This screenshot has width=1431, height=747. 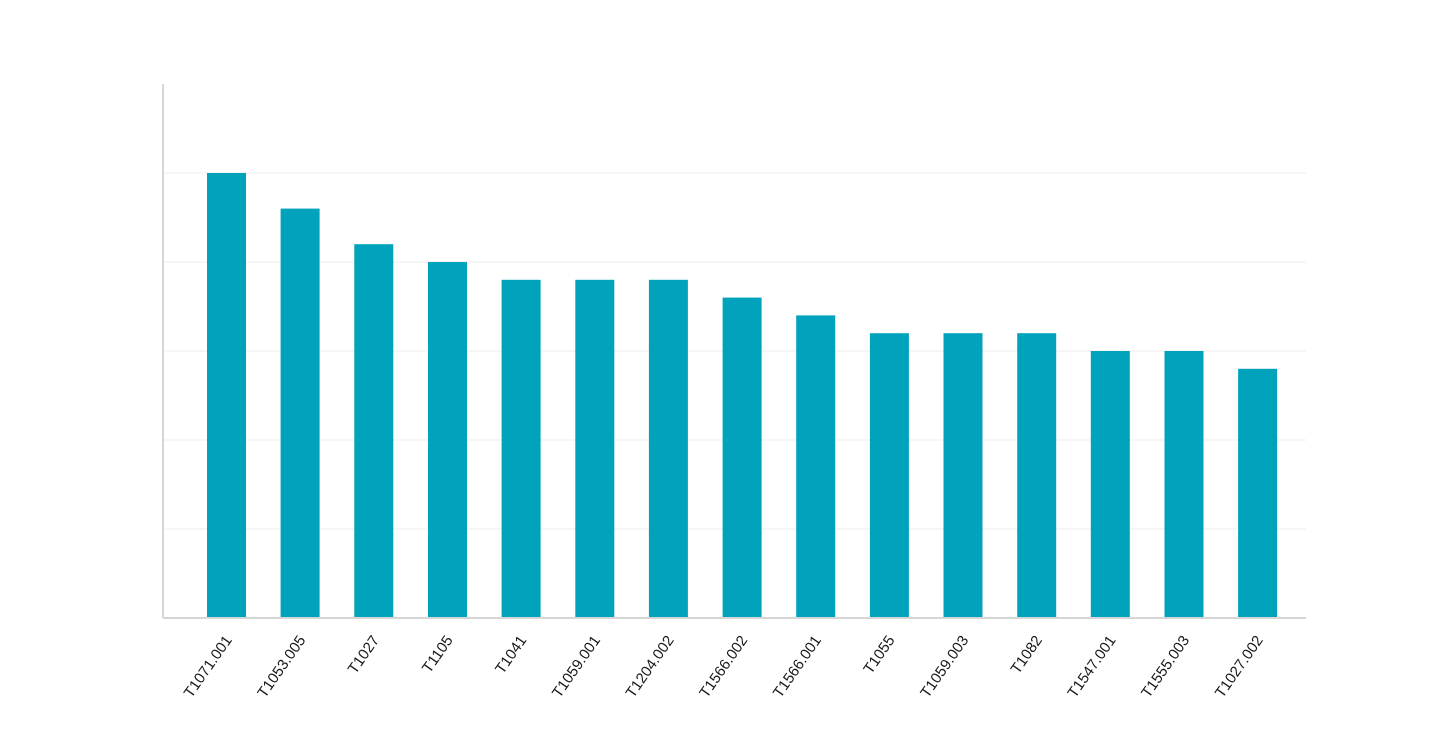 I want to click on bar-t1027, so click(x=374, y=431).